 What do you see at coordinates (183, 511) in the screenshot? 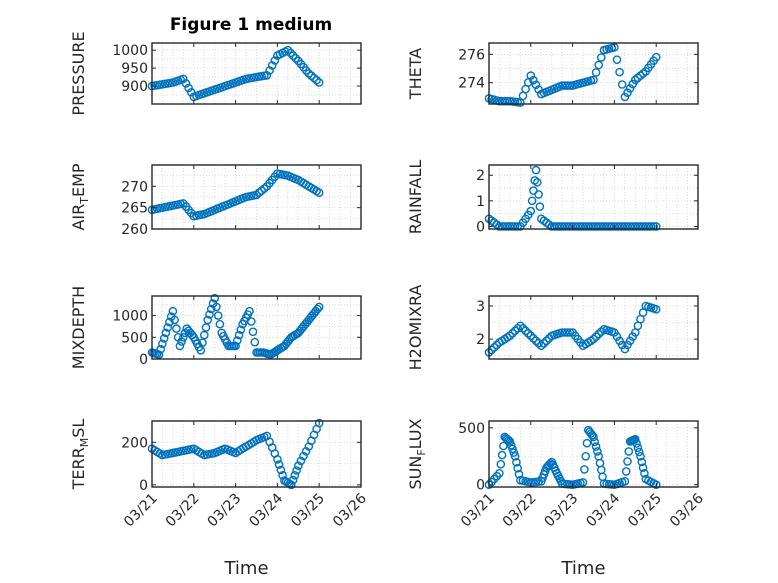
I see `x-tick-label: 03/22` at bounding box center [183, 511].